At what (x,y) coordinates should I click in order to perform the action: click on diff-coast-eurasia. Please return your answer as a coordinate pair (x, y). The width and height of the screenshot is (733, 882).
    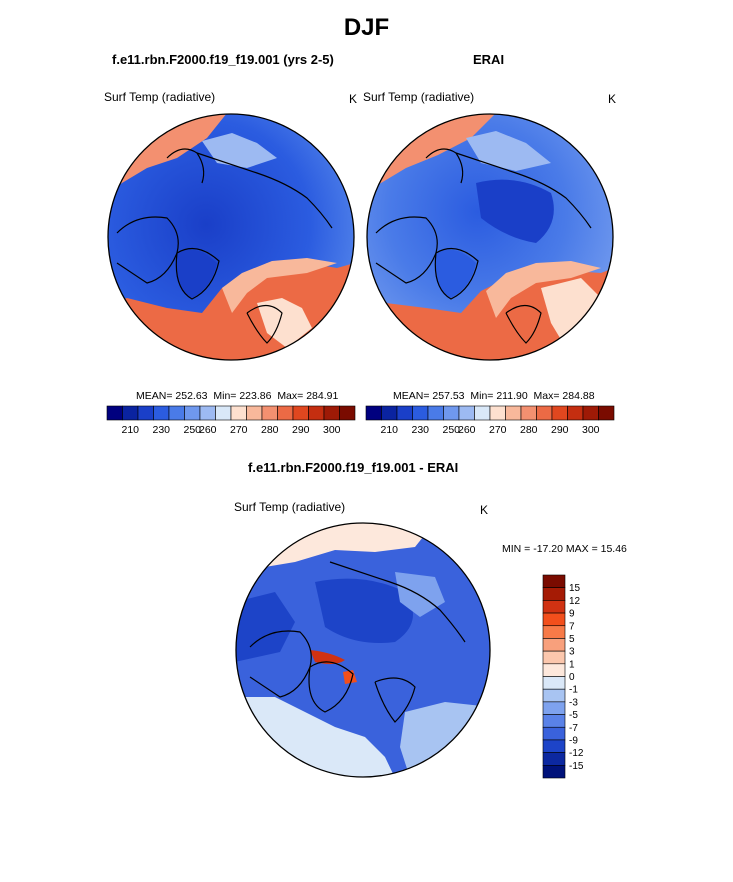
    Looking at the image, I should click on (397, 602).